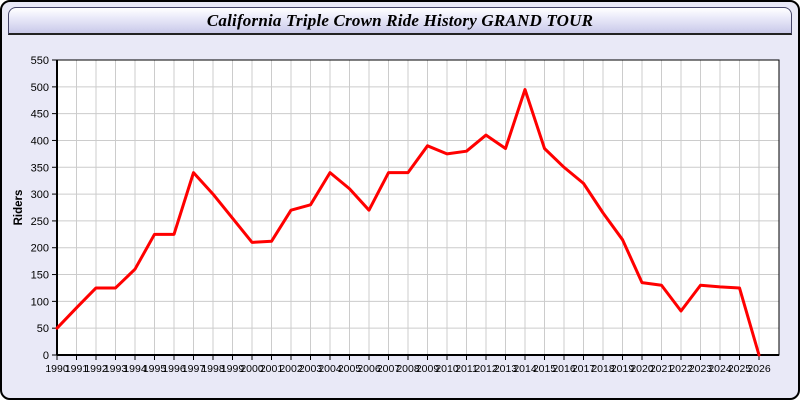  Describe the element at coordinates (116, 369) in the screenshot. I see `x-axis-tick-label: 1993` at that location.